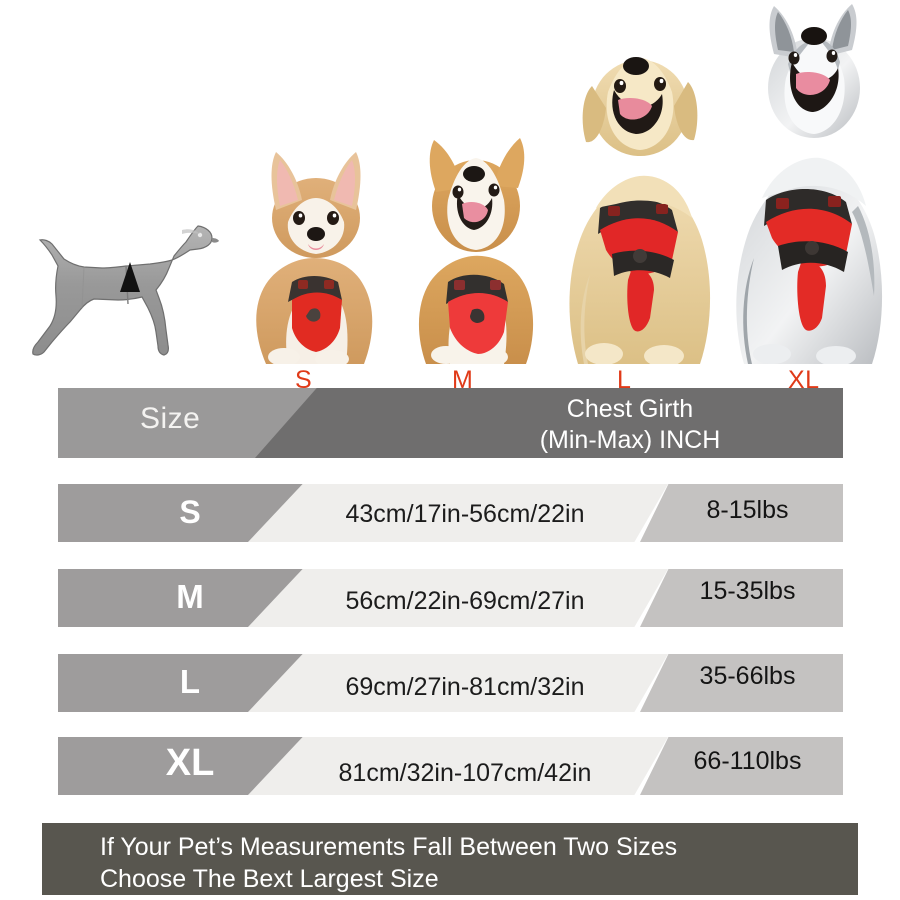  What do you see at coordinates (747, 761) in the screenshot?
I see `row-weight-value: 66-110lbs` at bounding box center [747, 761].